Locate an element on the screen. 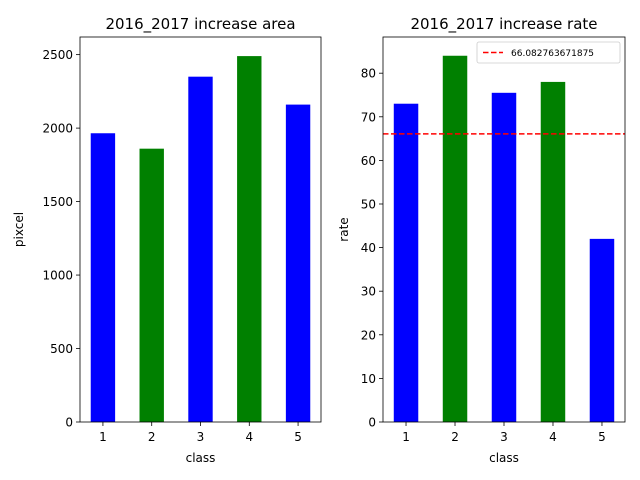 The image size is (640, 480). y-tick-label: 60 is located at coordinates (368, 161).